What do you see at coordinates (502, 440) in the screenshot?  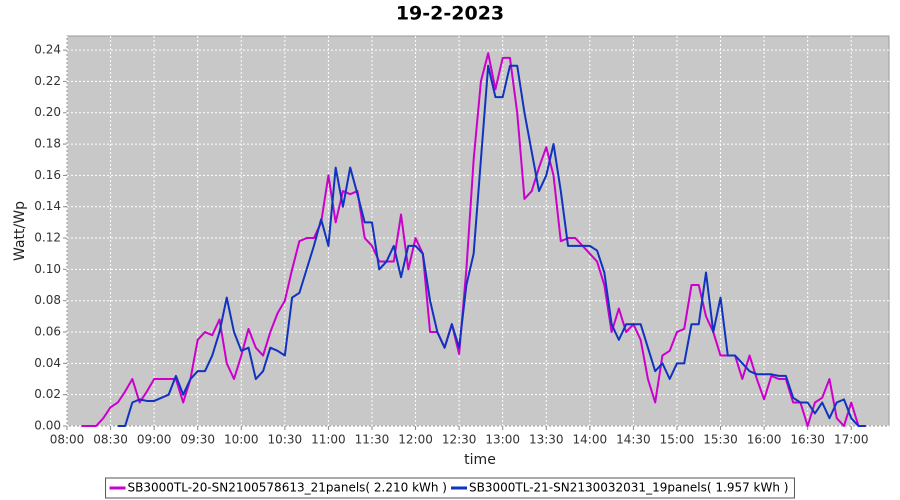 I see `x-tick-label: 13:00` at bounding box center [502, 440].